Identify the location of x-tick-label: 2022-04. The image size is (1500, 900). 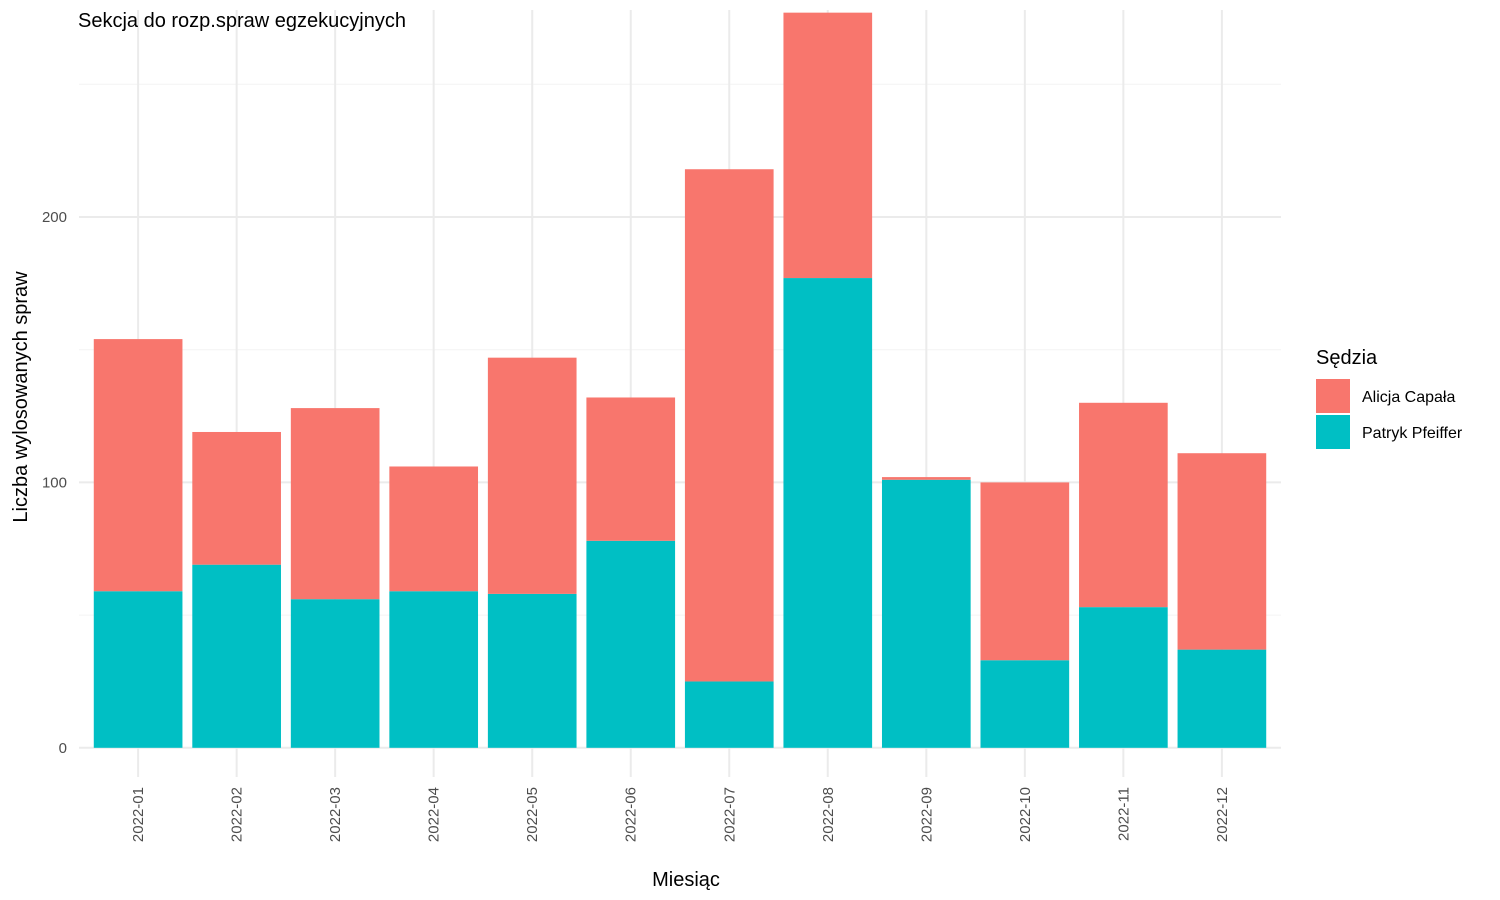
(434, 814).